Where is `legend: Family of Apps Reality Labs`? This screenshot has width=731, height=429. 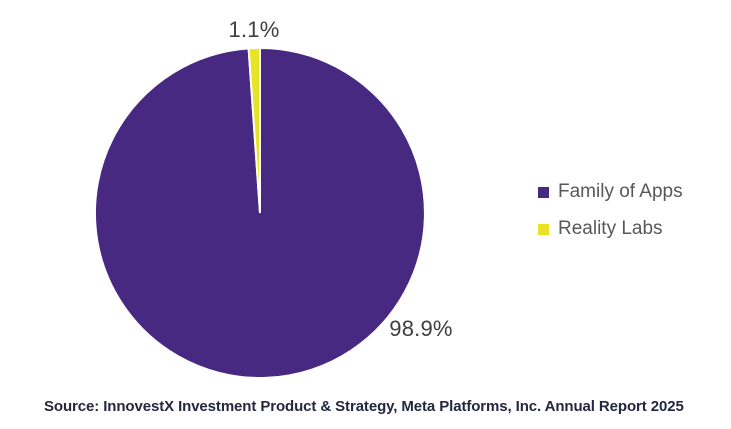
legend: Family of Apps Reality Labs is located at coordinates (610, 210).